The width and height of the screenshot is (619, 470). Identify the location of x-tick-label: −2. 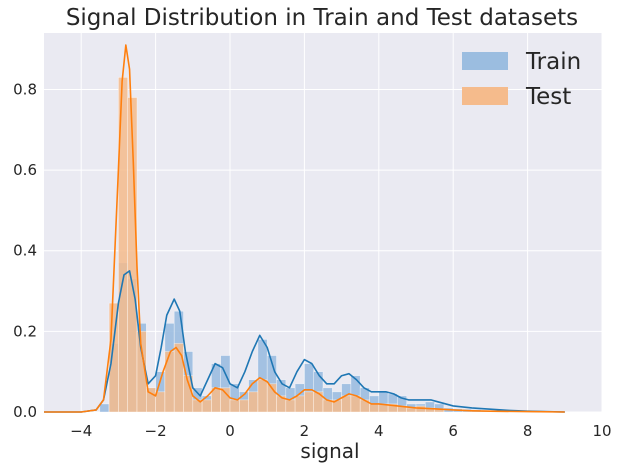
(156, 431).